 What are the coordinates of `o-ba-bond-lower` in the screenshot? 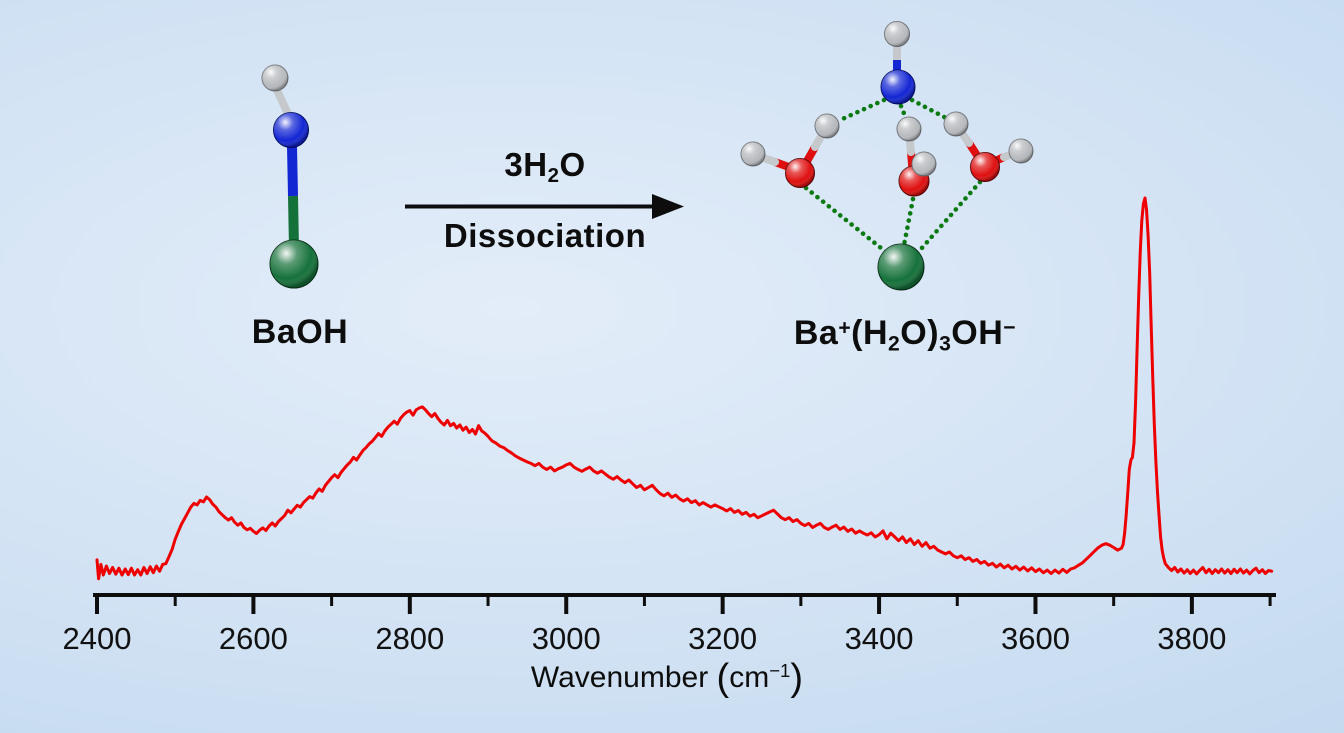 It's located at (293, 222).